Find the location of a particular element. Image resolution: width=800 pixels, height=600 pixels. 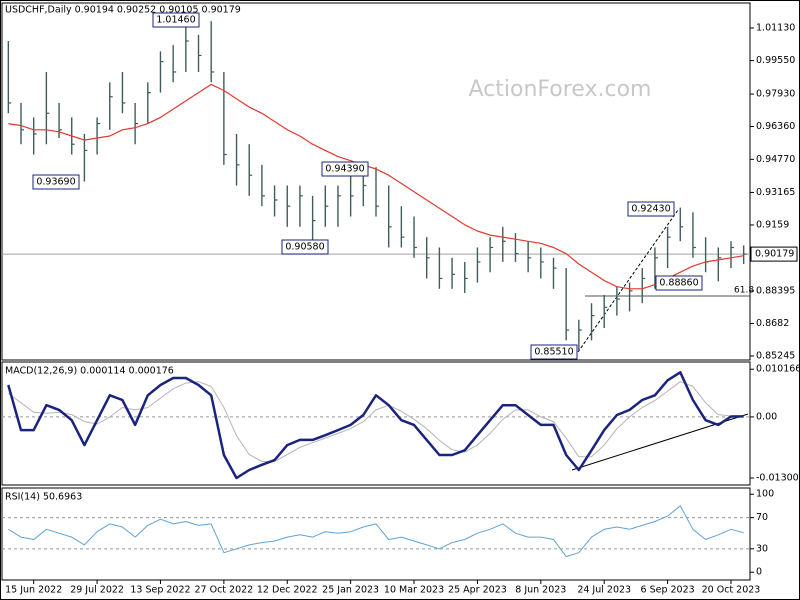

x-tick-label: 20 Oct 2023 is located at coordinates (731, 590).